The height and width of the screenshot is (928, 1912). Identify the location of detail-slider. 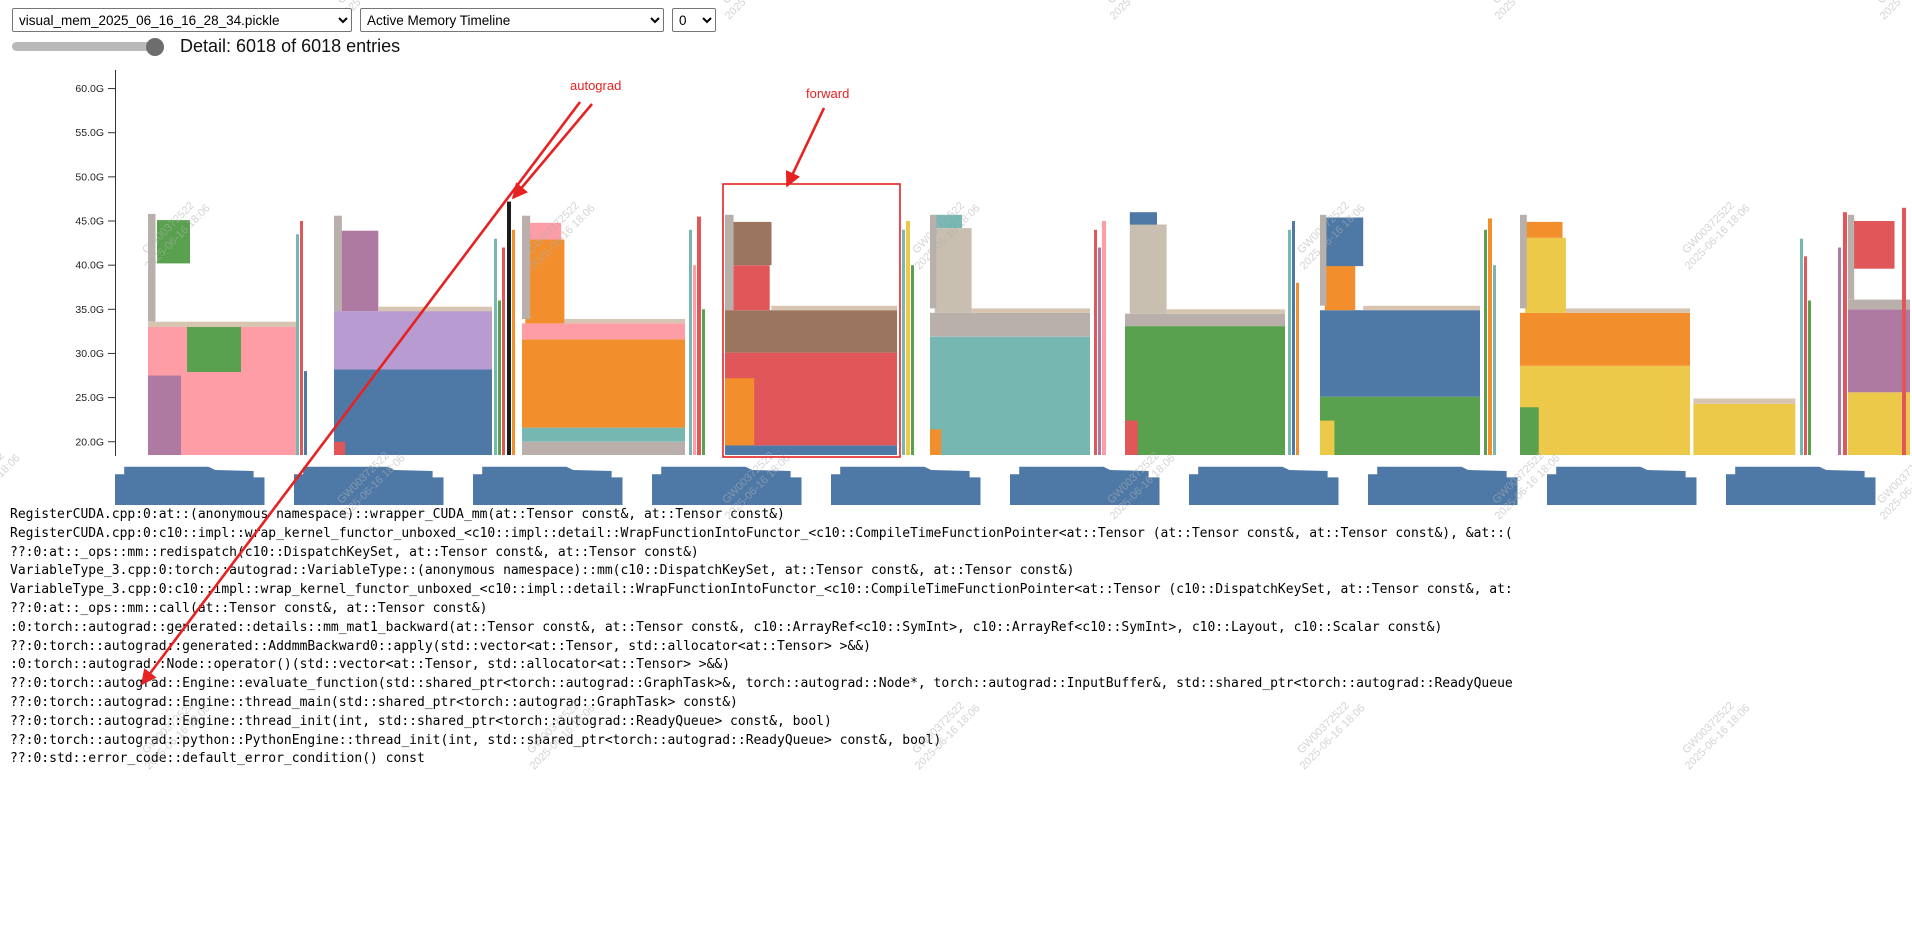
(88, 46).